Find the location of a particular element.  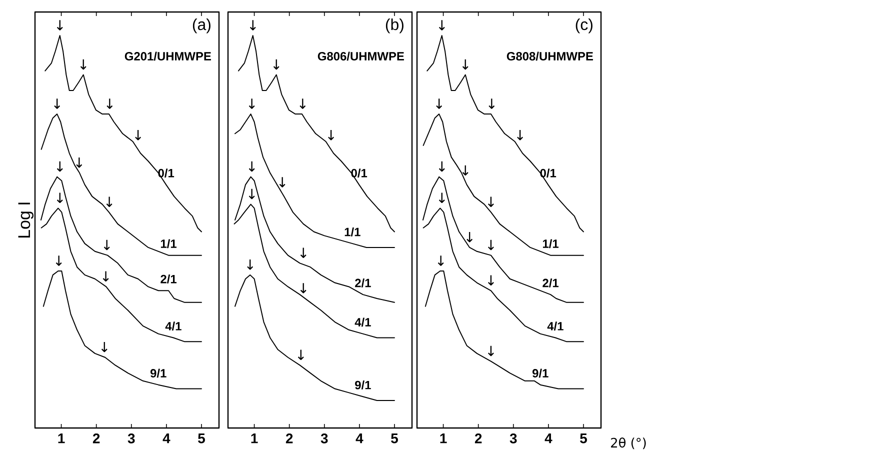

y-axis-title: Log I is located at coordinates (26, 220).